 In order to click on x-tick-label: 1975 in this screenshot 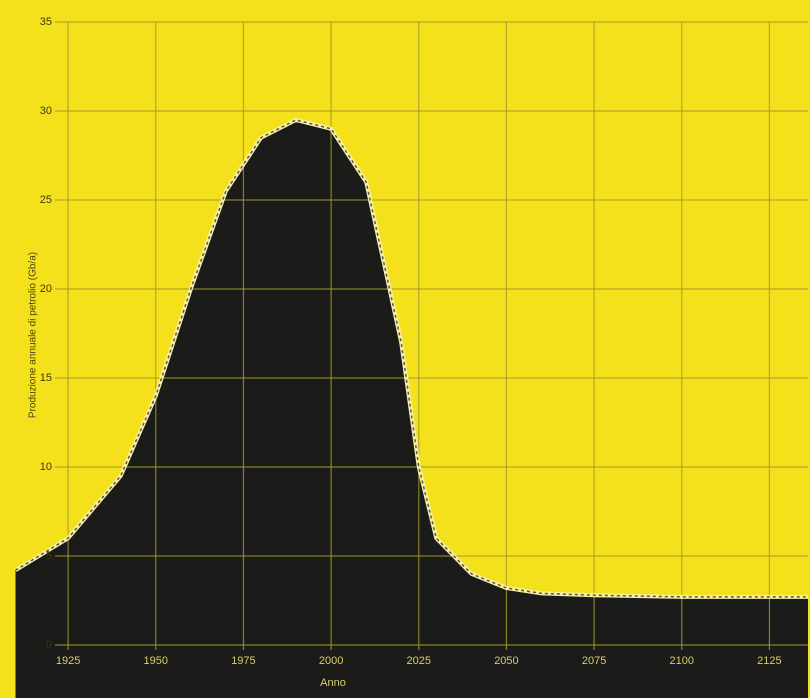, I will do `click(243, 661)`.